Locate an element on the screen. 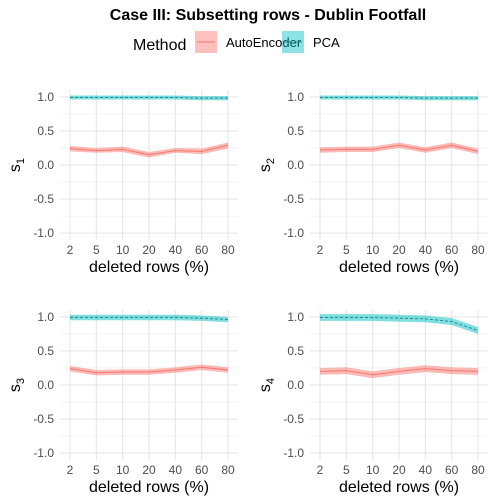  y-axis-label: s2 is located at coordinates (267, 165).